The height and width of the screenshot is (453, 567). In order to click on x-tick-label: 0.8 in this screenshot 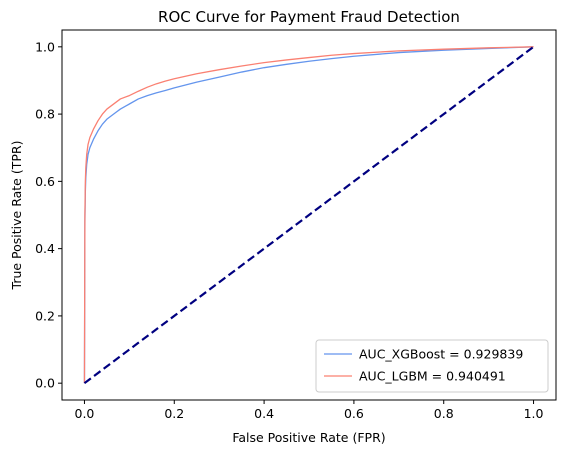, I will do `click(444, 413)`.